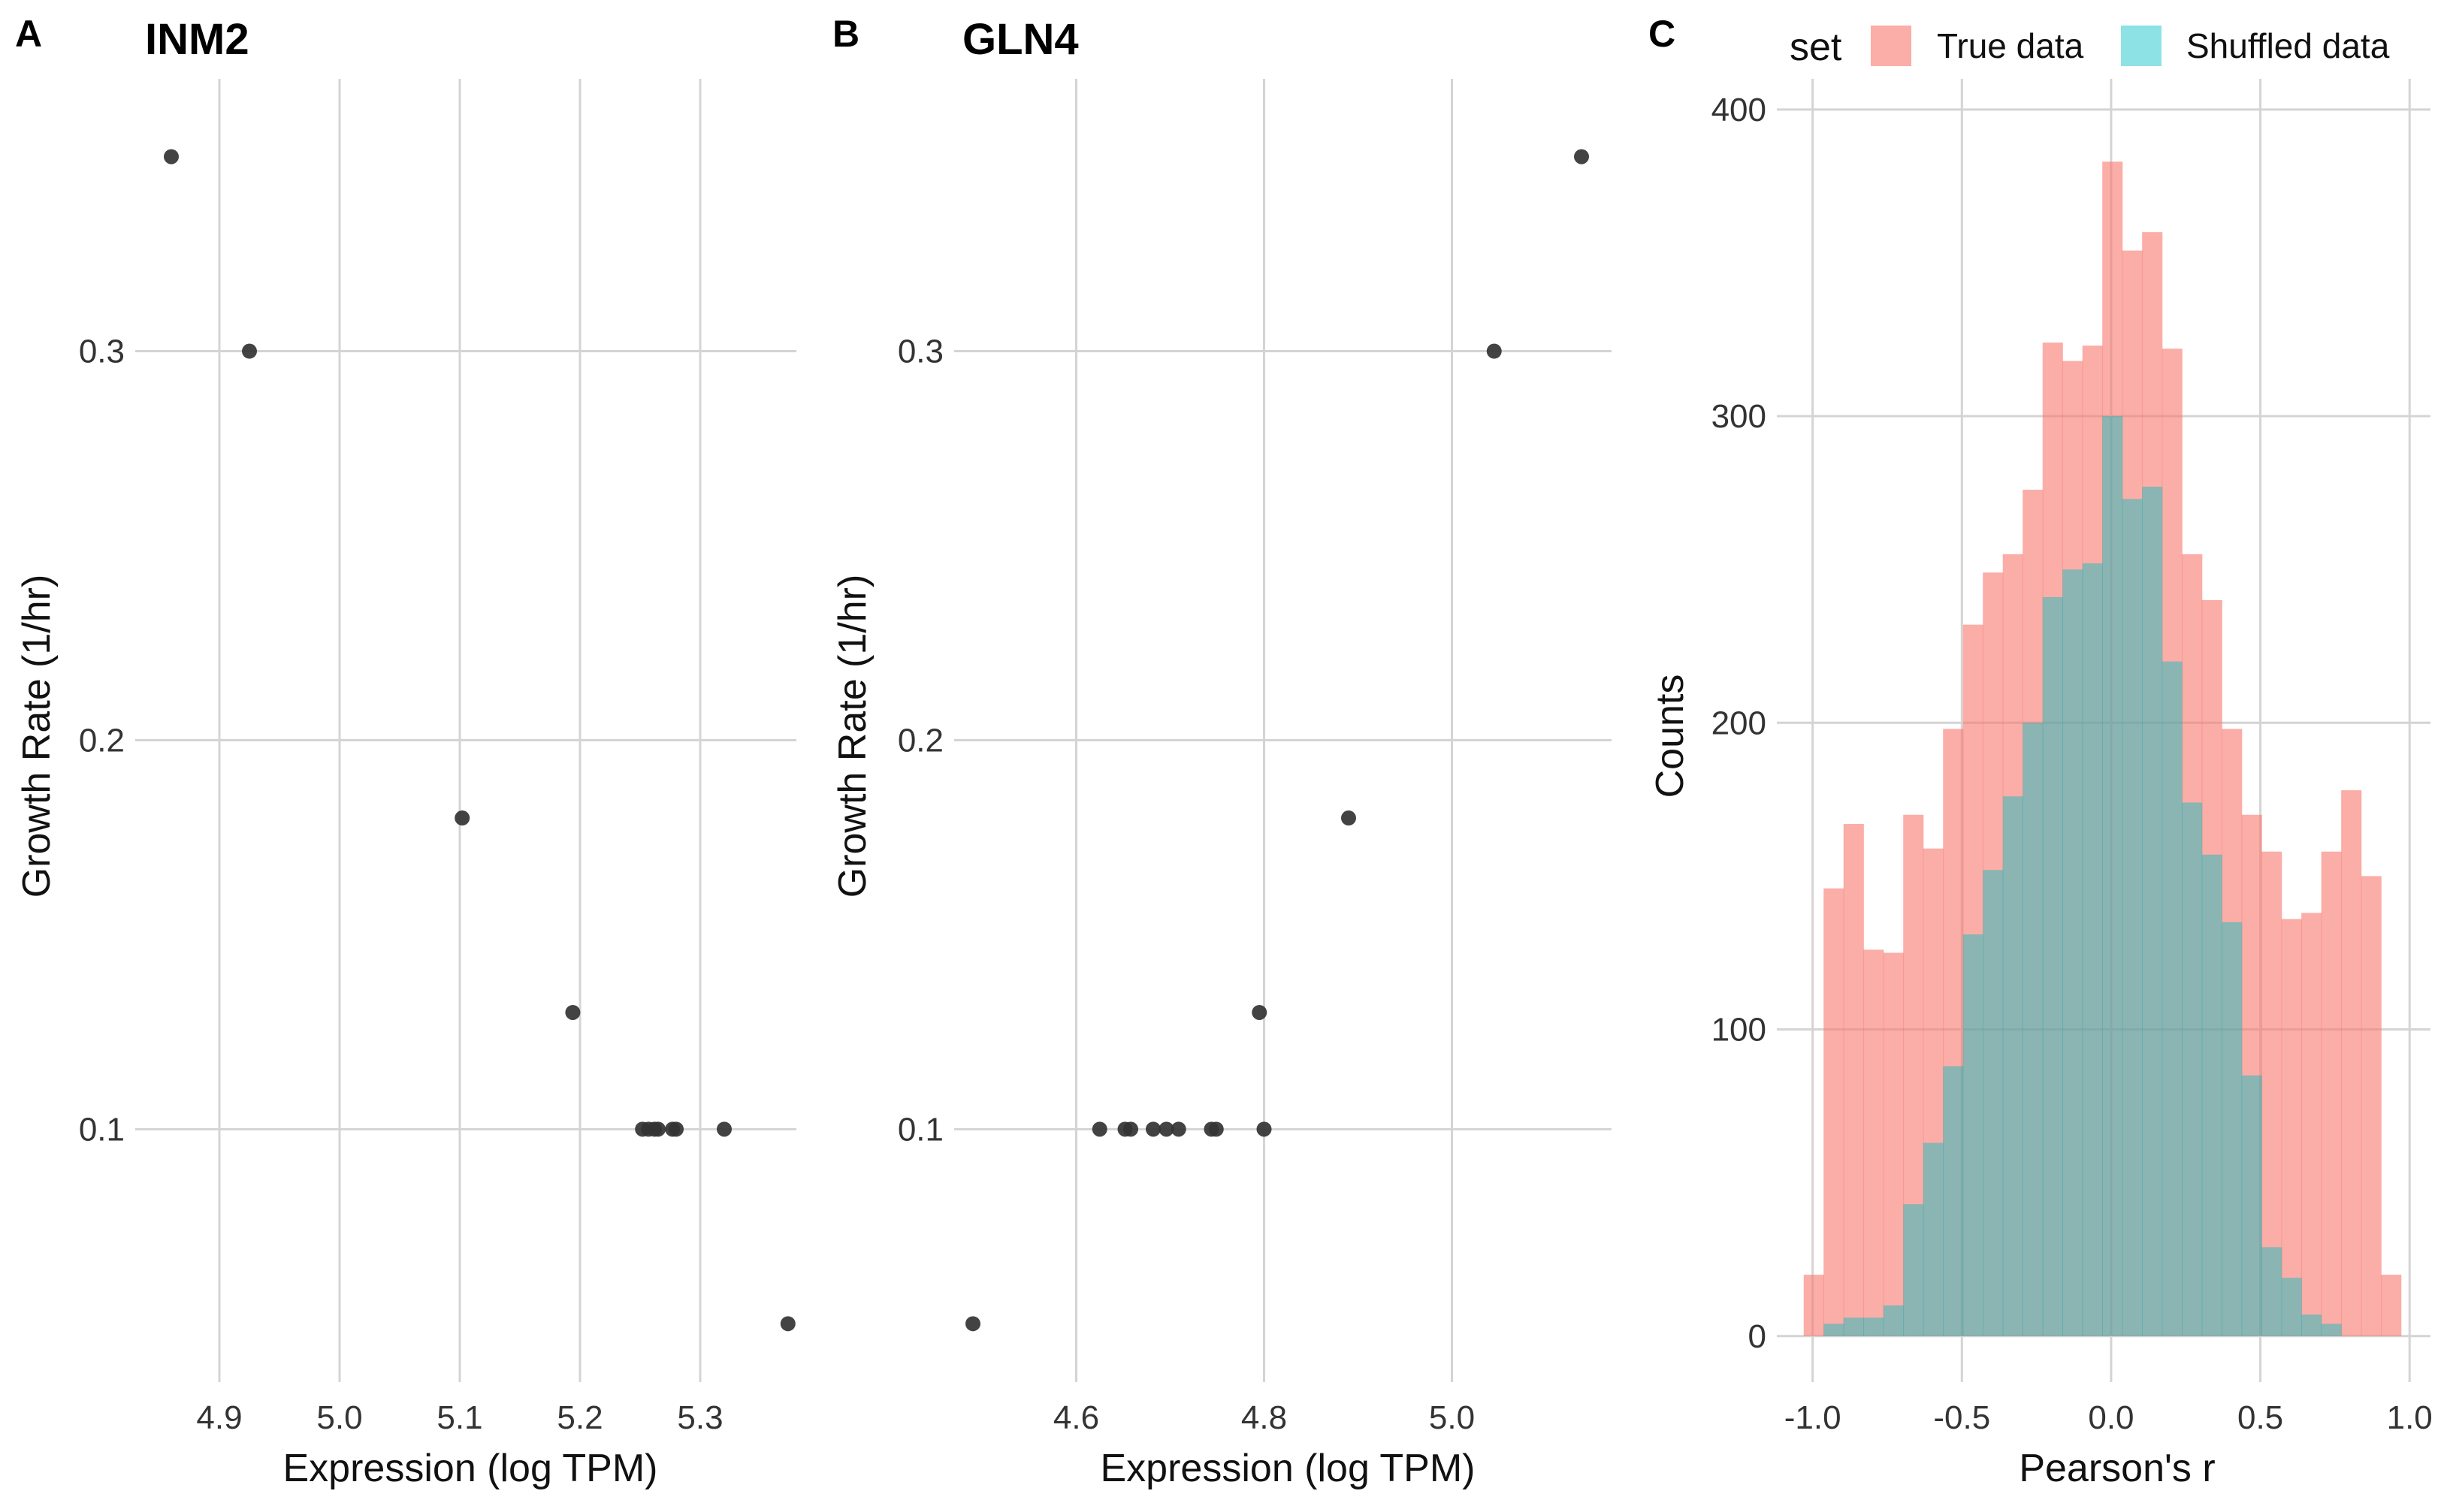  I want to click on legend-swatch-shuffled-data, so click(2141, 46).